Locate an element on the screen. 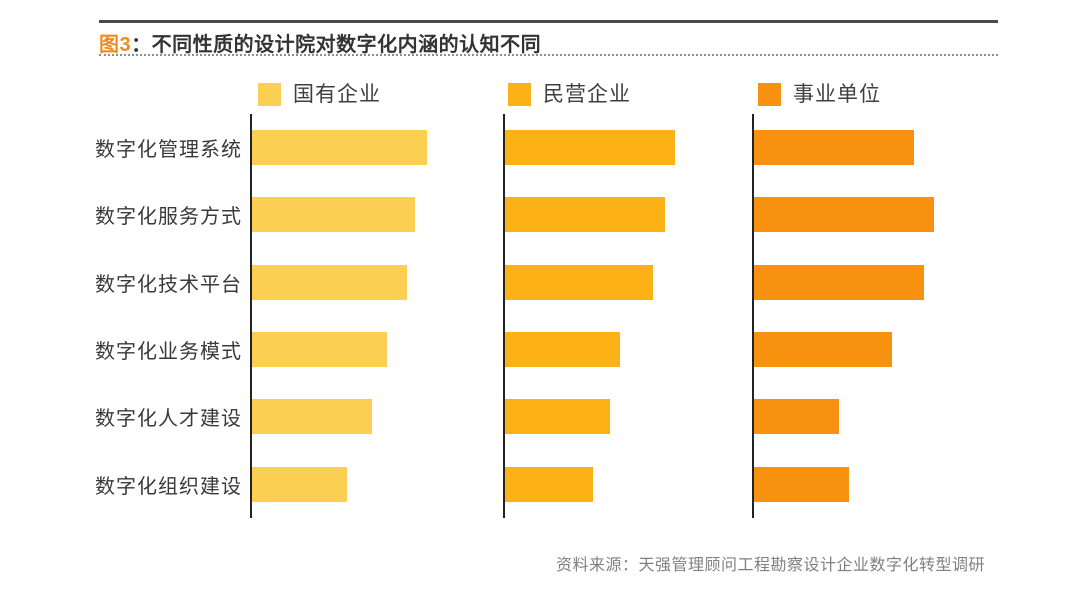  legend-label: 国有企业 is located at coordinates (337, 94).